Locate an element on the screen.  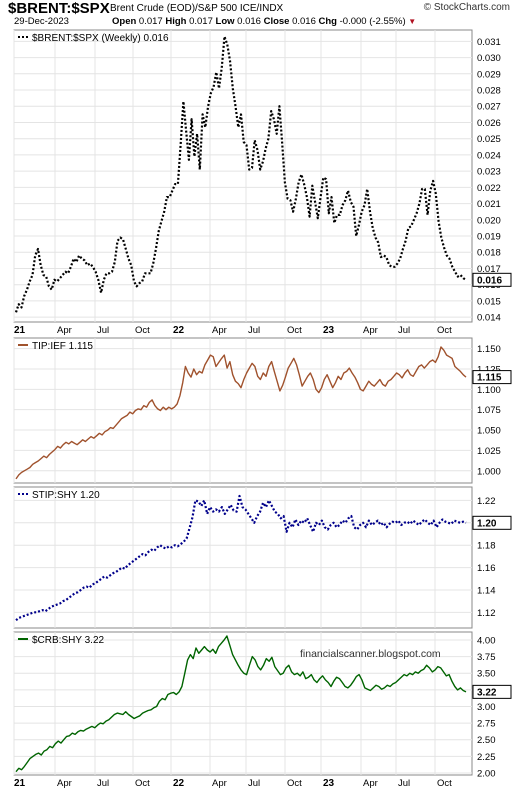
y-tick-label: 1.025 is located at coordinates (489, 451).